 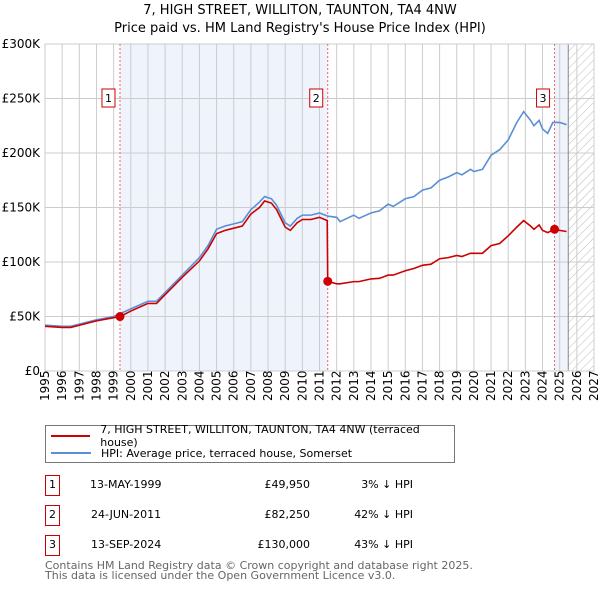 I want to click on sale-marker-label: 3, so click(x=52, y=545).